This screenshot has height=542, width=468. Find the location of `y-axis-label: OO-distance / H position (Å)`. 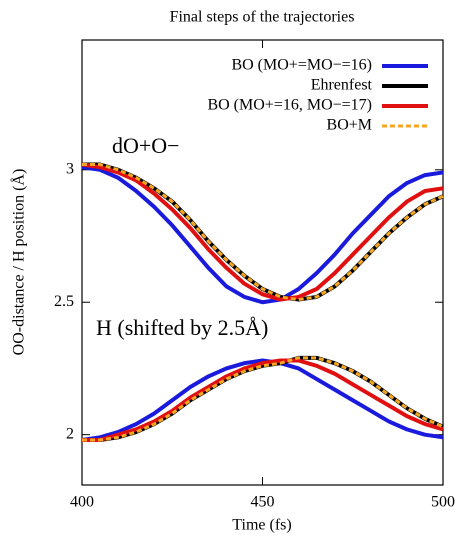

y-axis-label: OO-distance / H position (Å) is located at coordinates (19, 262).